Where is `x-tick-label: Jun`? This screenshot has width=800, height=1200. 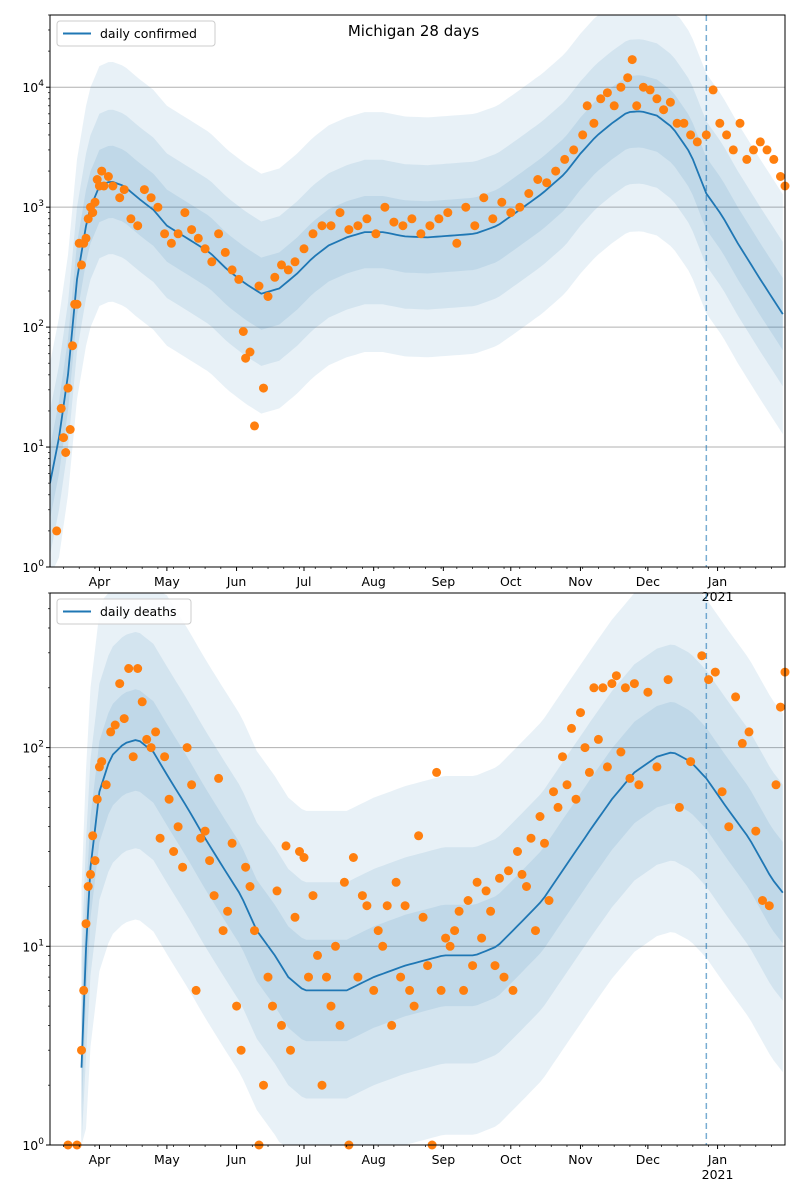
x-tick-label: Jun is located at coordinates (236, 581).